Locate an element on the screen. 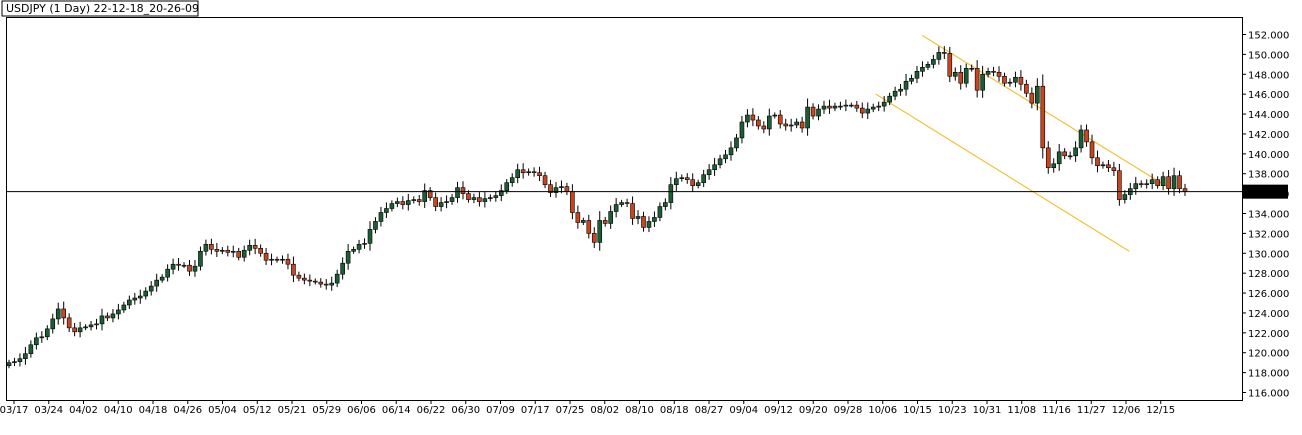  x-tick-label: 04/10 is located at coordinates (118, 410).